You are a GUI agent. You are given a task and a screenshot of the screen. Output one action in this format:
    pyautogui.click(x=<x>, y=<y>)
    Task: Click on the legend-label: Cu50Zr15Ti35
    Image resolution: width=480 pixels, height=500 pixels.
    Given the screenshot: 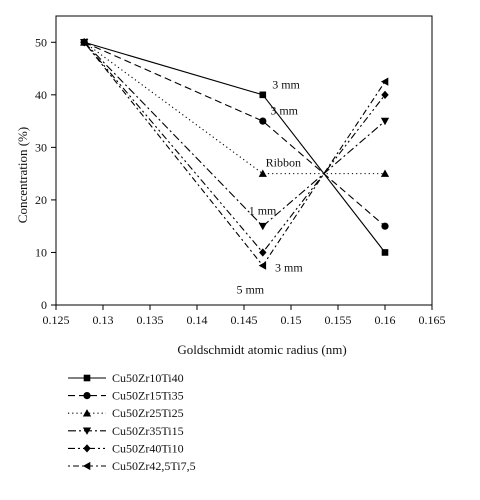 What is the action you would take?
    pyautogui.click(x=148, y=396)
    